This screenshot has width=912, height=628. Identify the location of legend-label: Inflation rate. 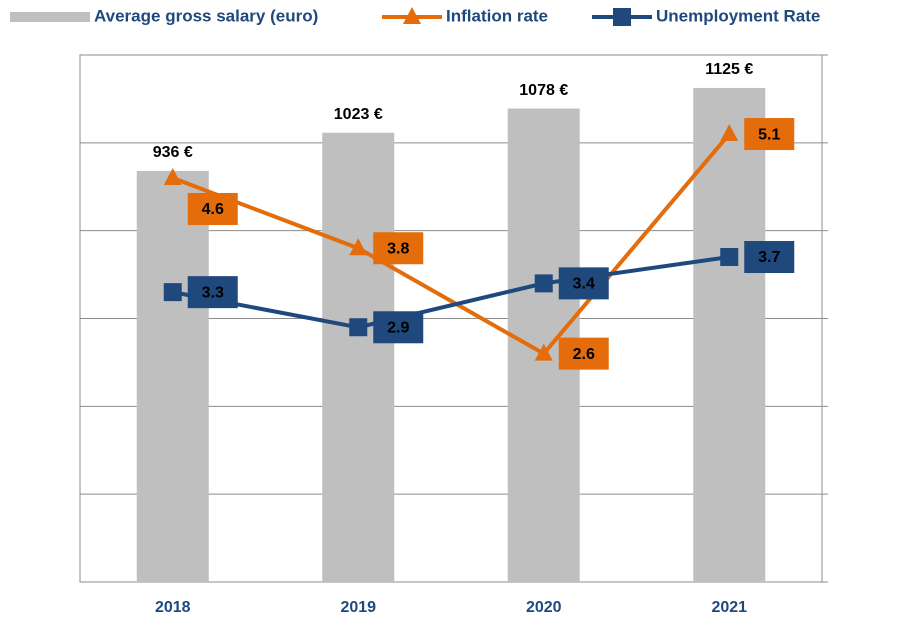
(497, 15).